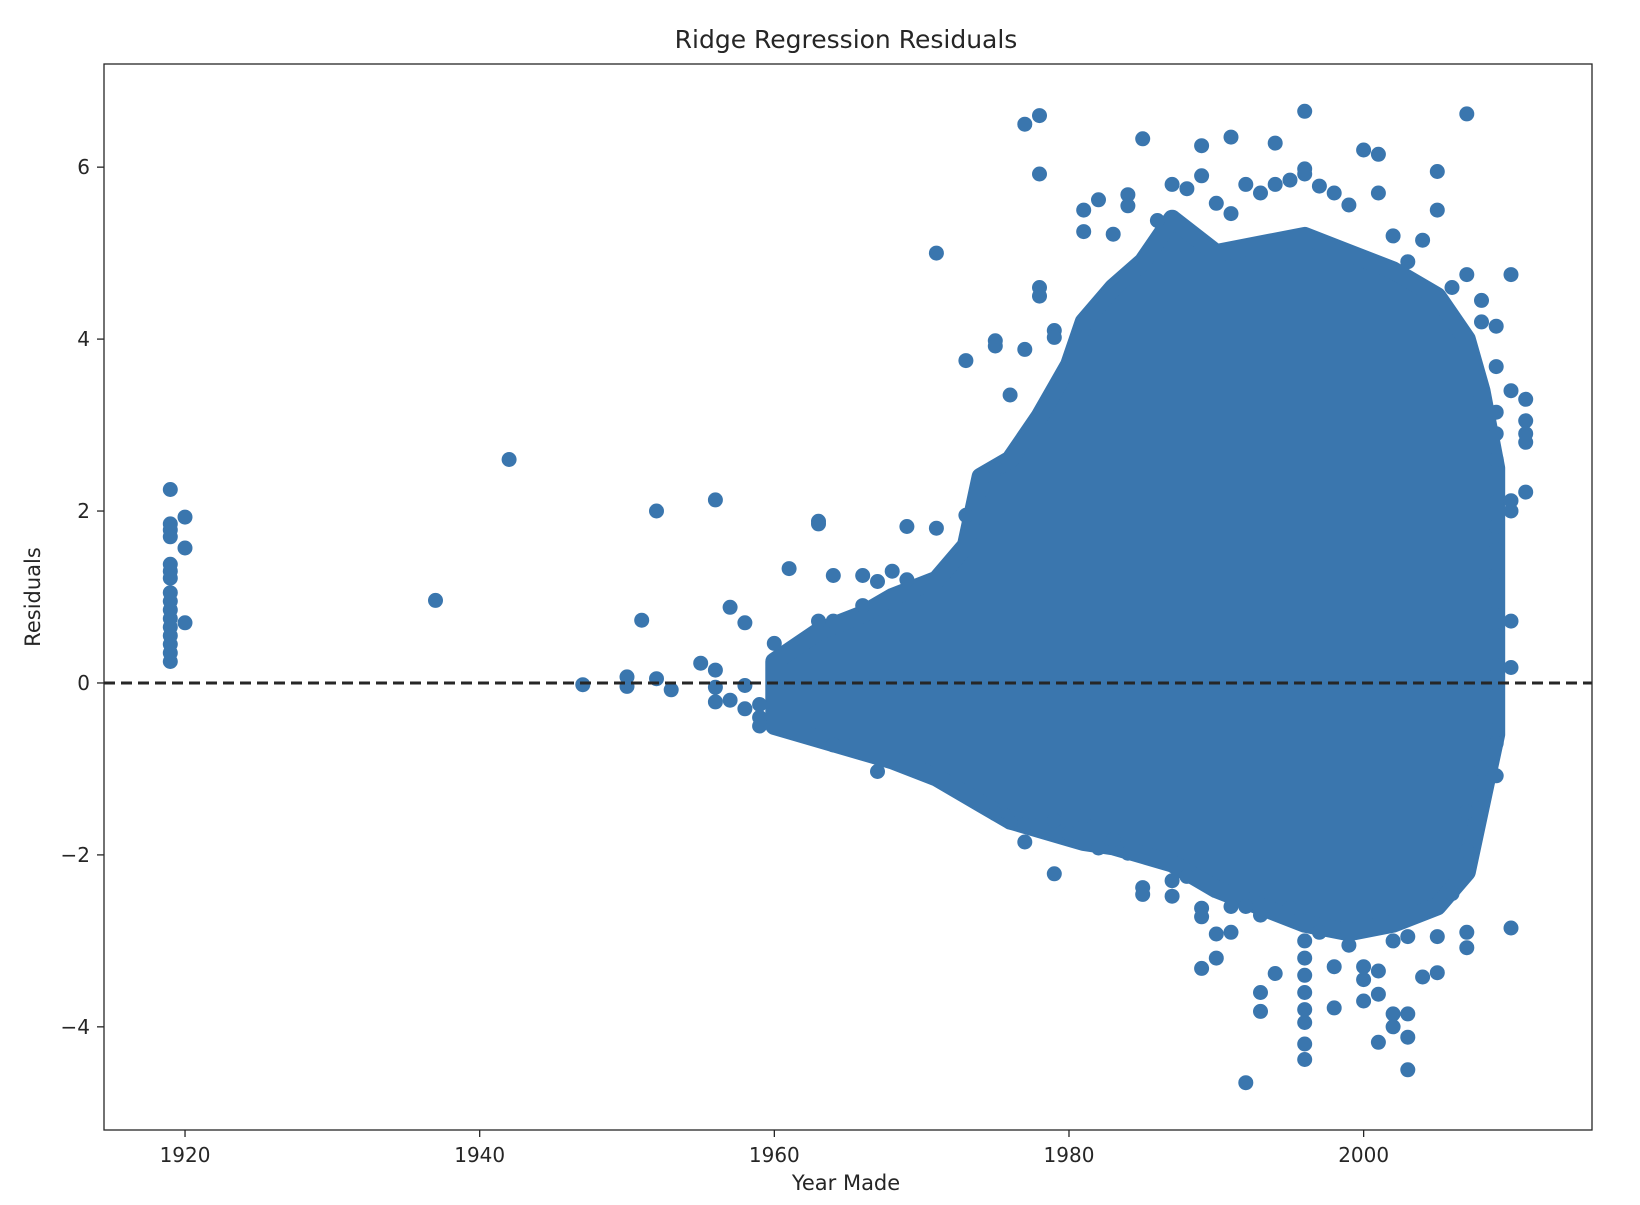 The height and width of the screenshot is (1205, 1640). I want to click on x-tick-label: 2000, so click(1363, 1155).